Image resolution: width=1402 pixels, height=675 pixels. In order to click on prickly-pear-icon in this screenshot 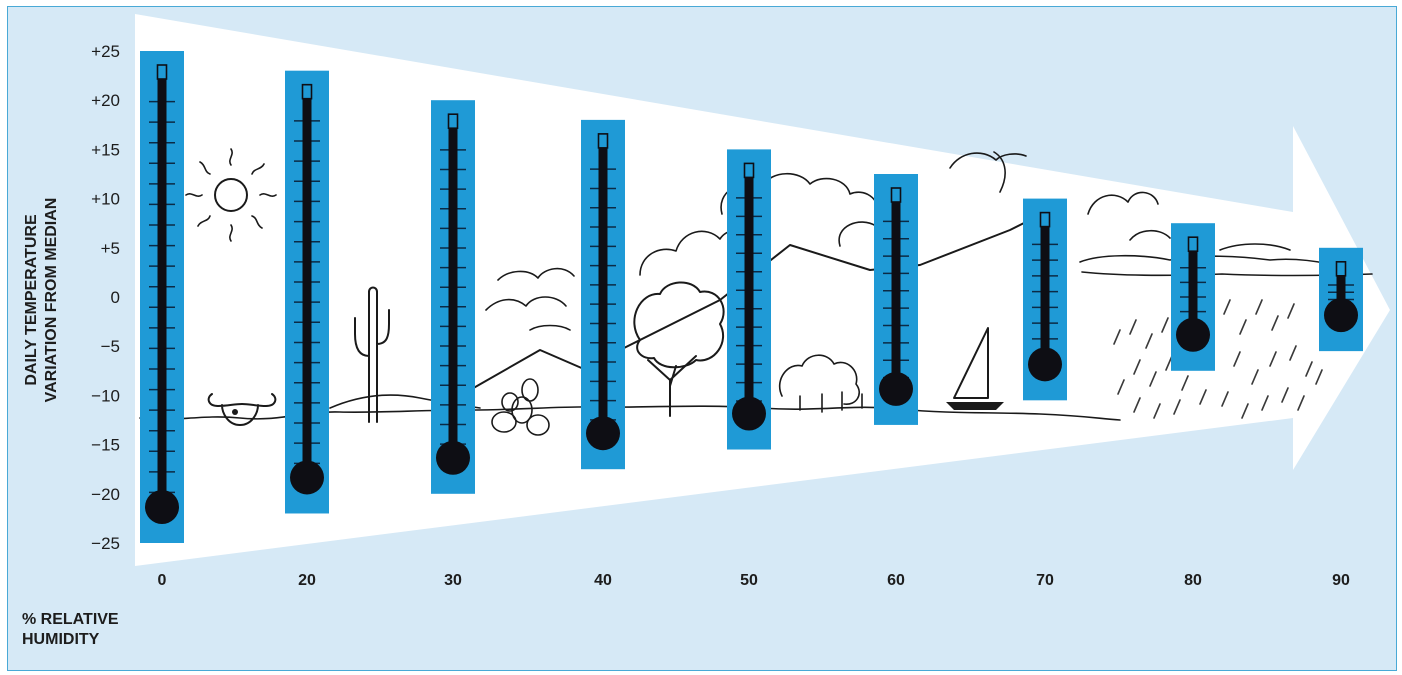, I will do `click(520, 407)`.